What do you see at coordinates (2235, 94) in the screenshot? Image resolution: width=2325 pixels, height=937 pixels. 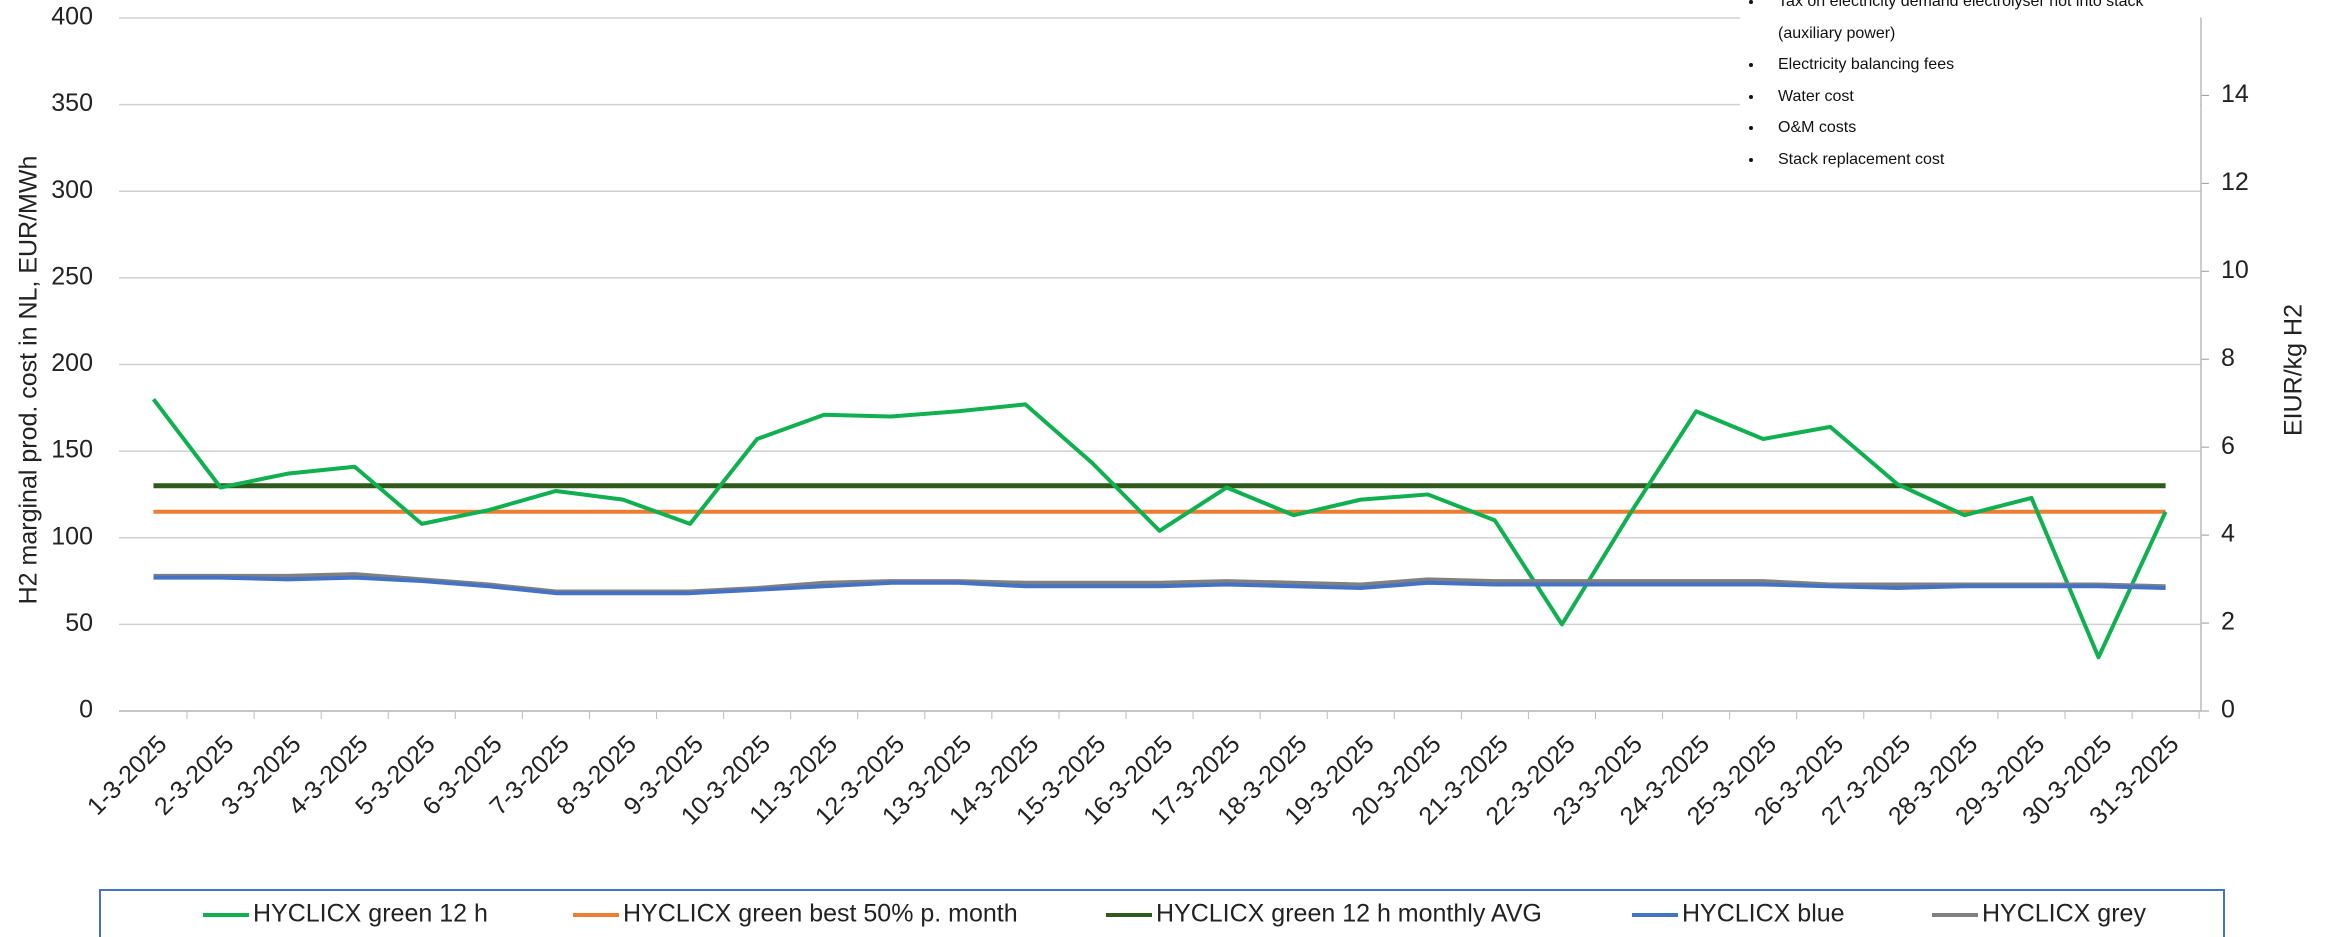 I see `y2-tick-label: 14` at bounding box center [2235, 94].